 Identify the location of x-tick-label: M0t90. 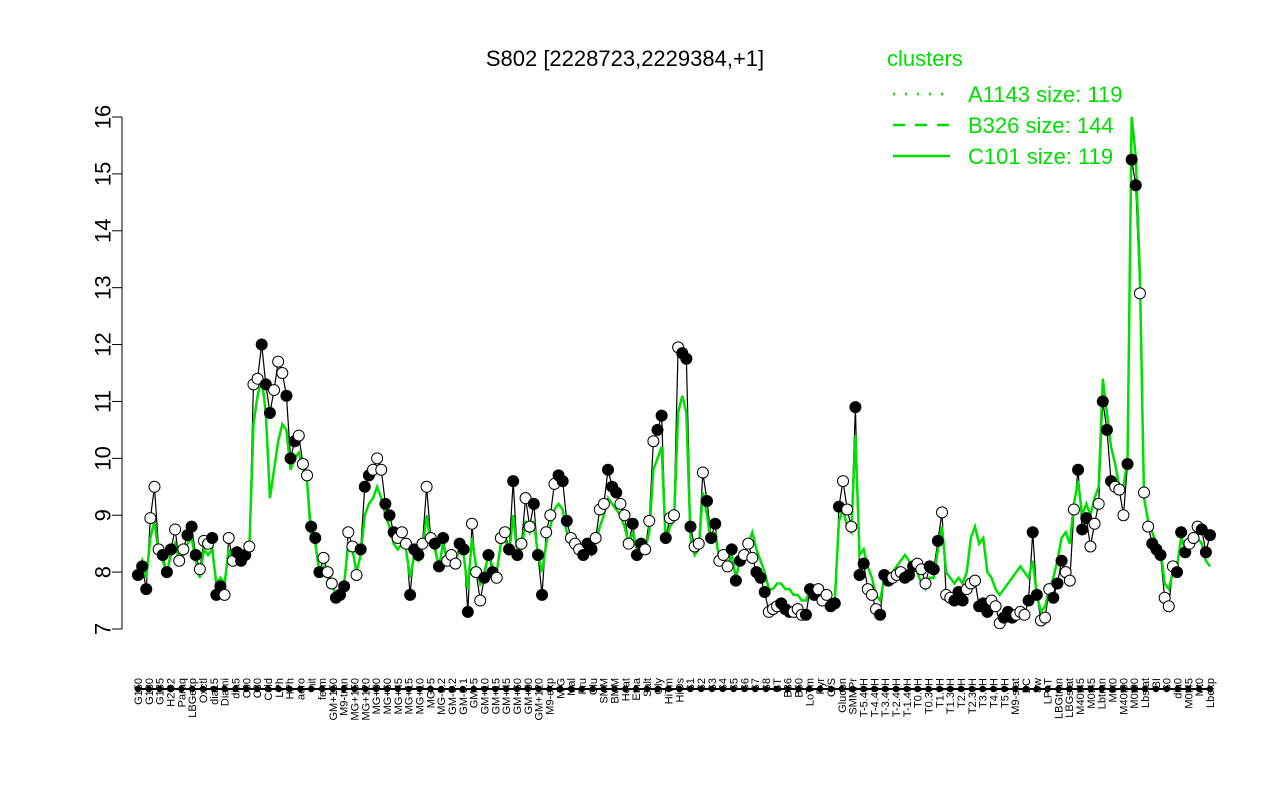
(1135, 693).